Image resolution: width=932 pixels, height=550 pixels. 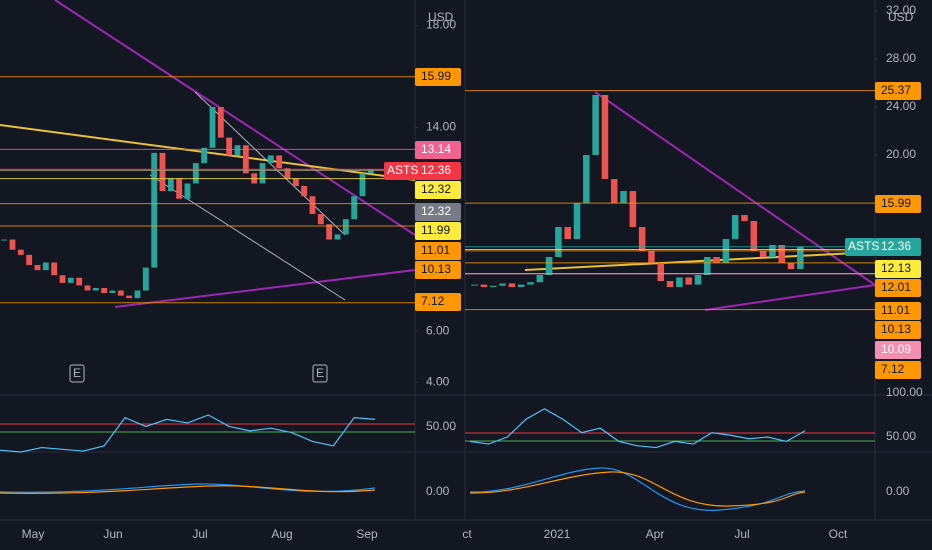 I want to click on time-label: May, so click(x=33, y=534).